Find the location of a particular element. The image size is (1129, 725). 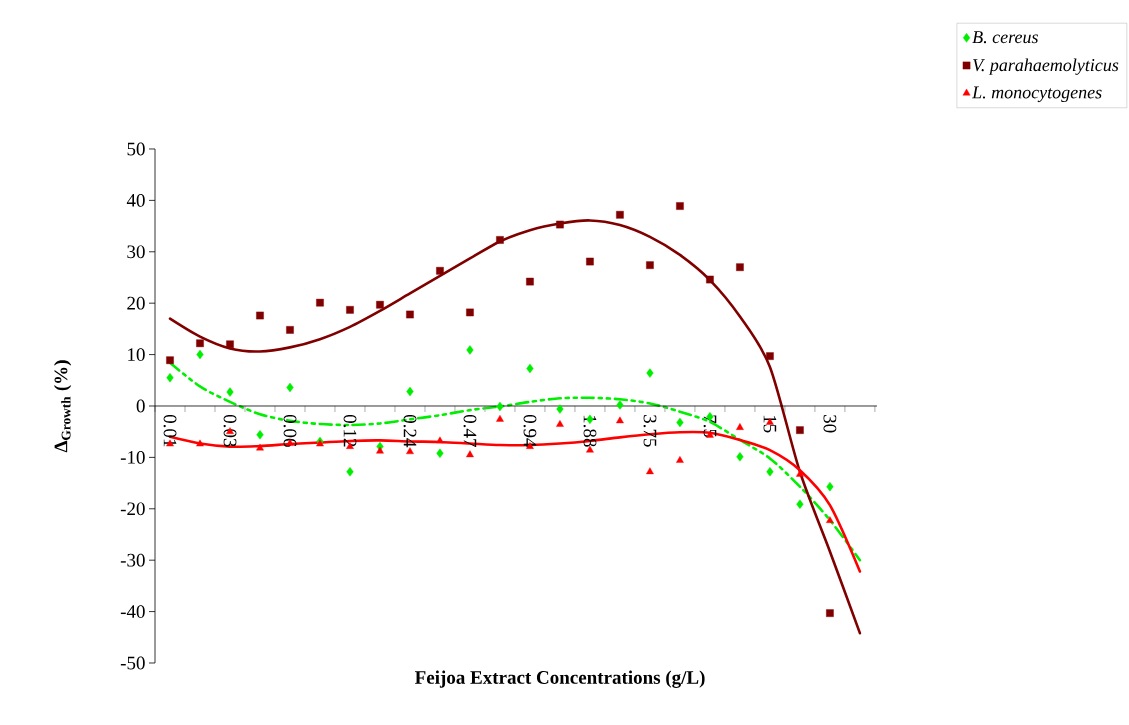

x-tick-label: 3.75 is located at coordinates (650, 431).